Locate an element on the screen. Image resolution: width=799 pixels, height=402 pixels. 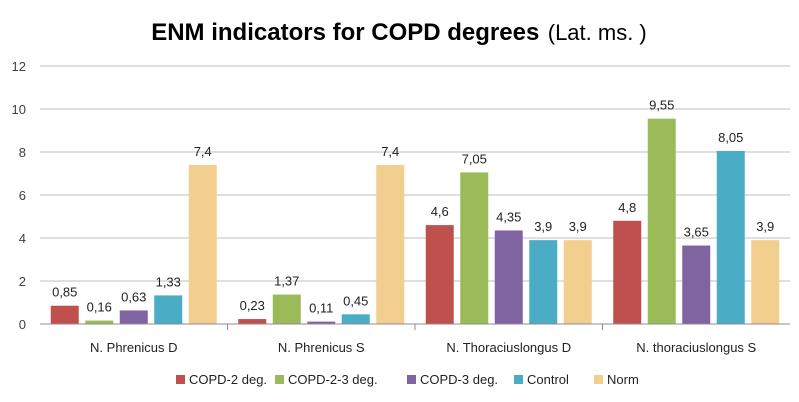
y-tick-label: 6 is located at coordinates (22, 195).